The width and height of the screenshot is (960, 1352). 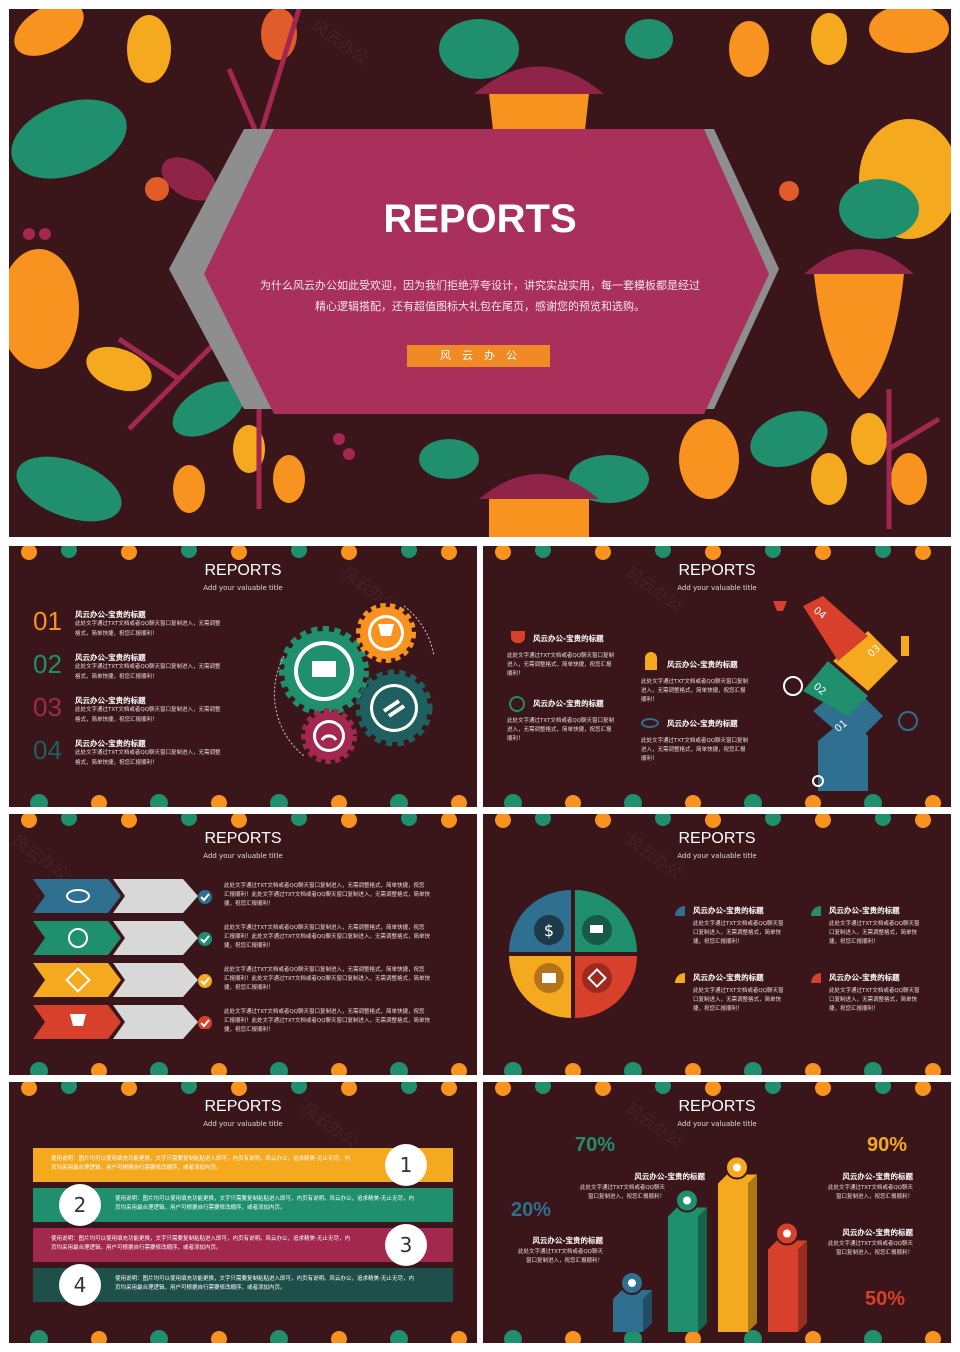 What do you see at coordinates (47, 750) in the screenshot?
I see `item-number: 04` at bounding box center [47, 750].